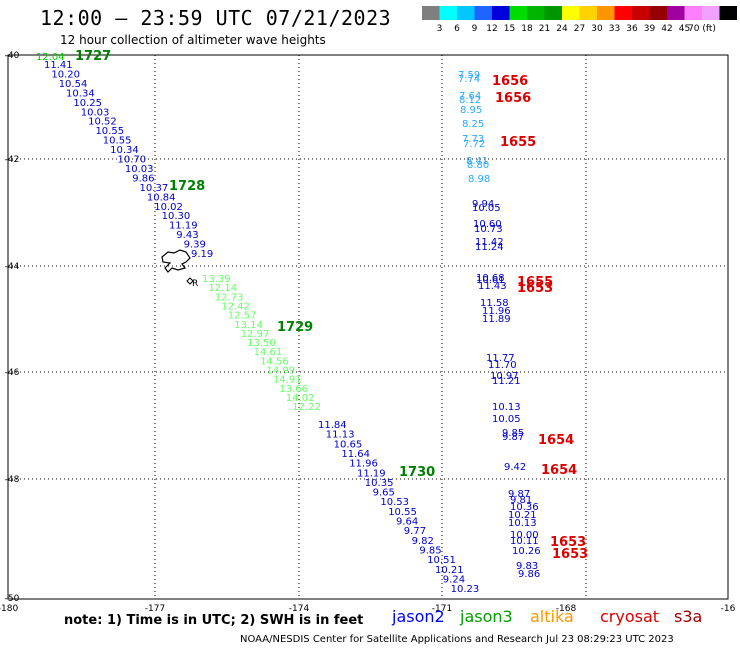  What do you see at coordinates (562, 29) in the screenshot?
I see `scale-label: 24` at bounding box center [562, 29].